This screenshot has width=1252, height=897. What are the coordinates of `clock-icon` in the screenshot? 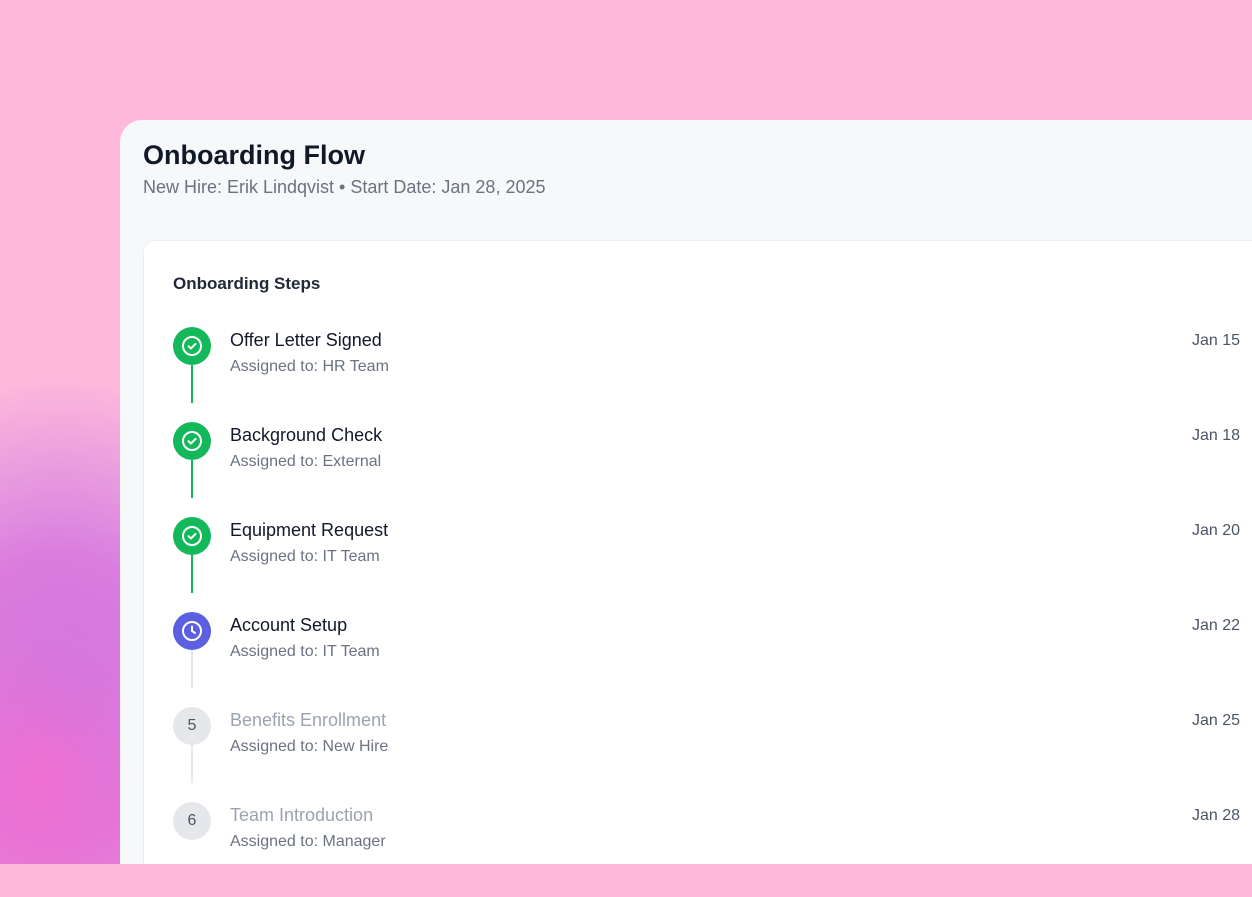 It's located at (192, 631).